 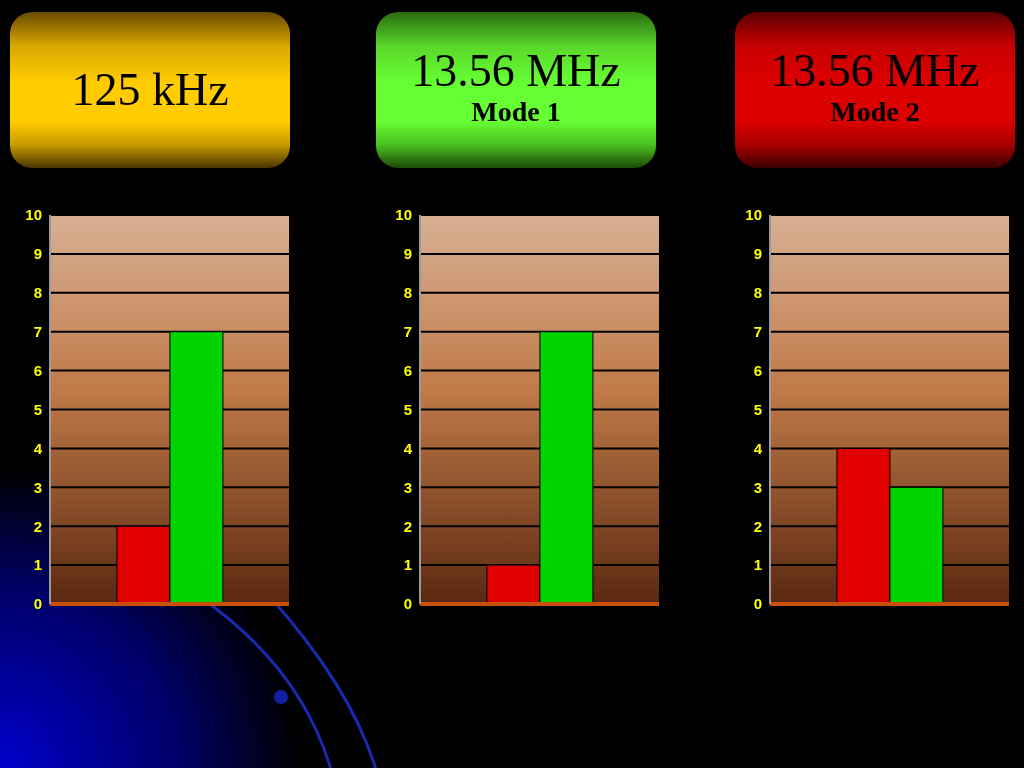 What do you see at coordinates (875, 112) in the screenshot?
I see `chart-subtitle: Mode 2` at bounding box center [875, 112].